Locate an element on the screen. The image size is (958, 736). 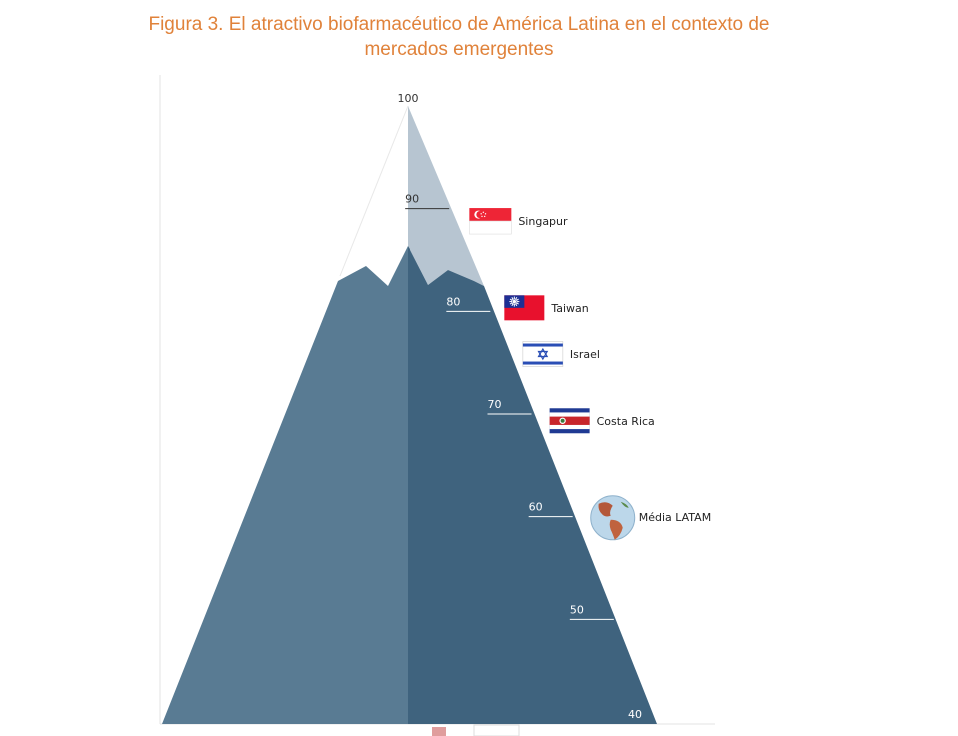
tick-label-40: 40 is located at coordinates (635, 714).